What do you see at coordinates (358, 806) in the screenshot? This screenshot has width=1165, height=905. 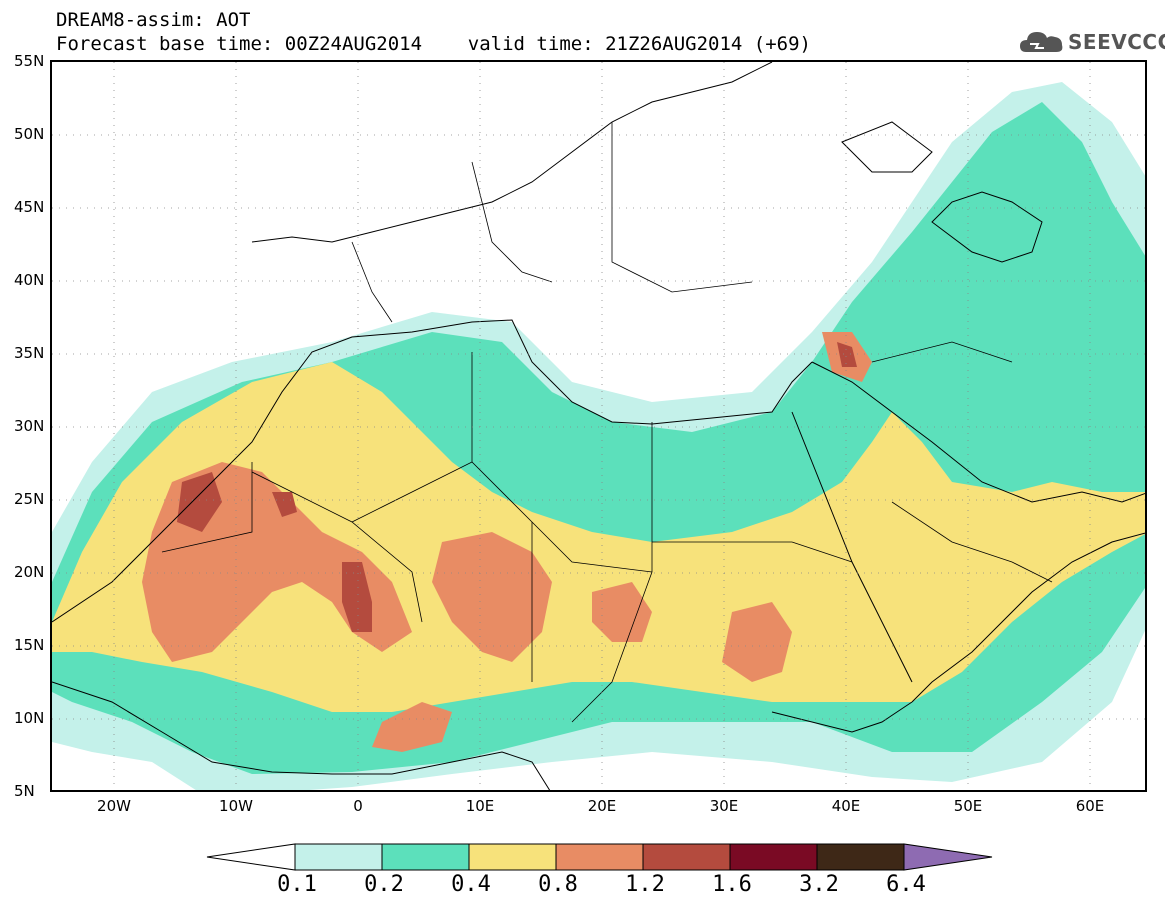 I see `lon-label: 0` at bounding box center [358, 806].